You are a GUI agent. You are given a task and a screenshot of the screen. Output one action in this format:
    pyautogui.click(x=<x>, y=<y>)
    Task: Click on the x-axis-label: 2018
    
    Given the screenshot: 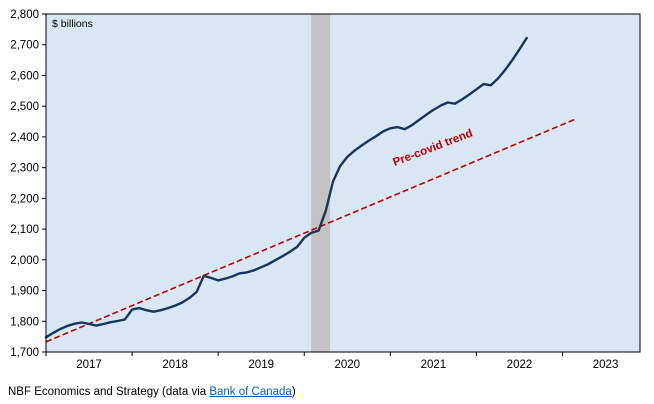 What is the action you would take?
    pyautogui.click(x=175, y=365)
    